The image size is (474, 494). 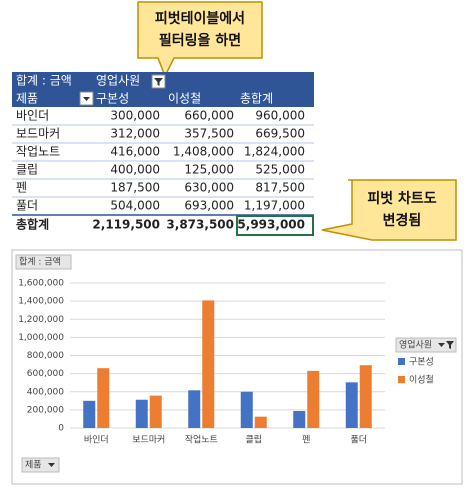 I want to click on cell-value: 187,500, so click(x=135, y=188).